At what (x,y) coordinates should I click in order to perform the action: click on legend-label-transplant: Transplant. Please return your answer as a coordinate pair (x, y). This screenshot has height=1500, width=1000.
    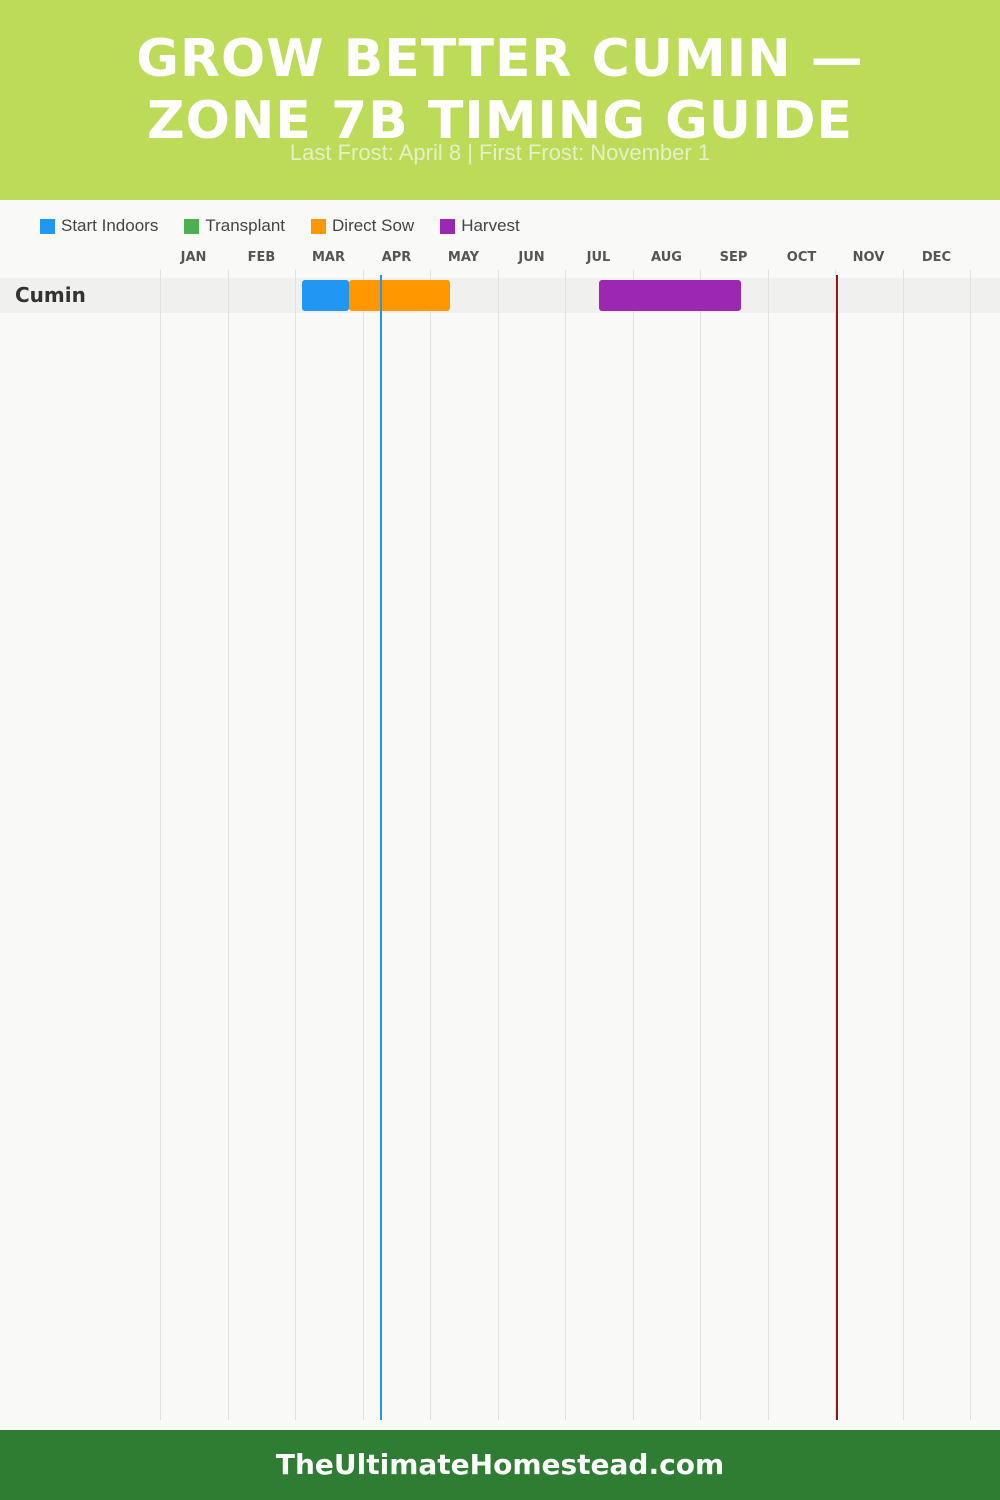
    Looking at the image, I should click on (245, 225).